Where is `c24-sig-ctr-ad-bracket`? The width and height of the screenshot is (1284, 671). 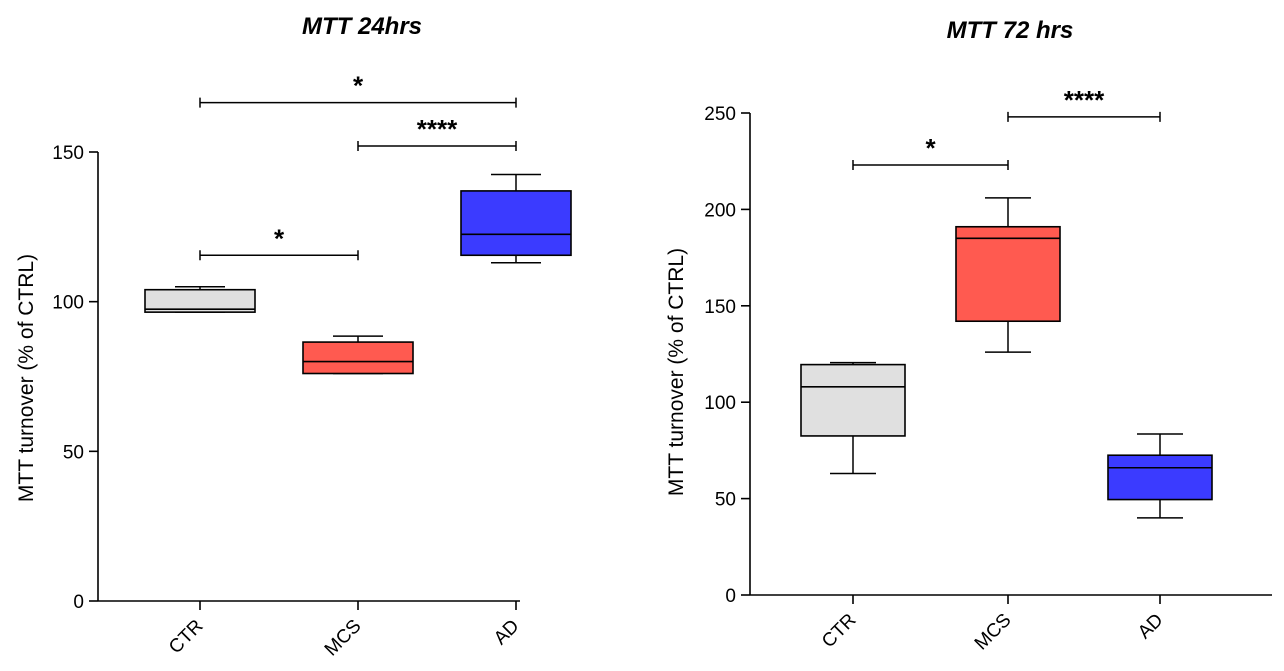
c24-sig-ctr-ad-bracket is located at coordinates (358, 102).